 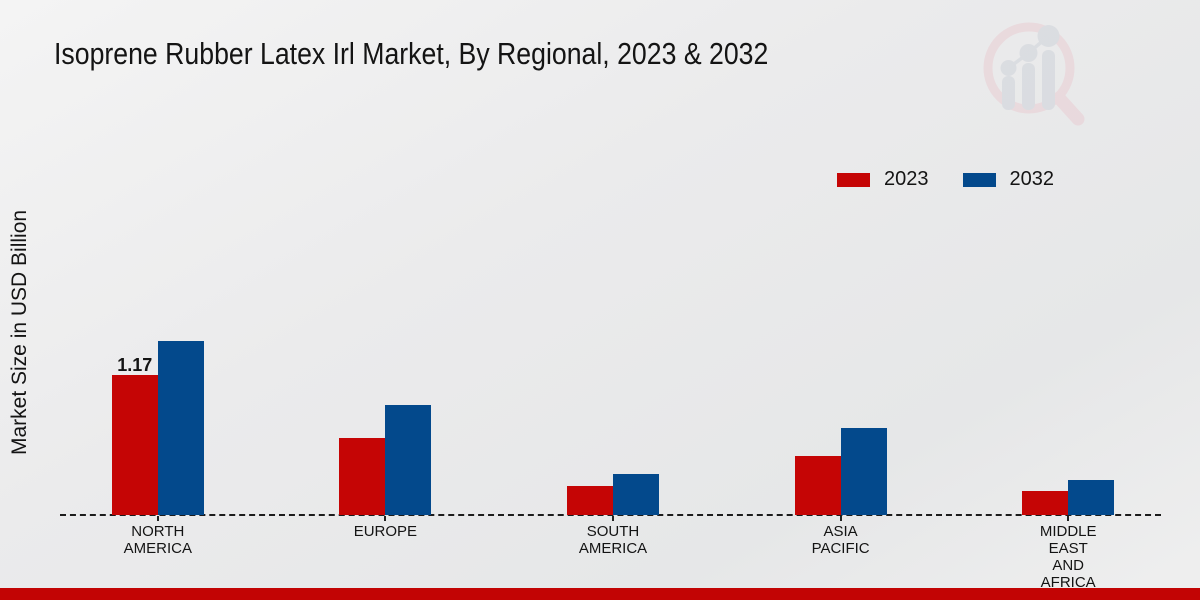 I want to click on x-axis-label-line: SOUTH, so click(x=613, y=531).